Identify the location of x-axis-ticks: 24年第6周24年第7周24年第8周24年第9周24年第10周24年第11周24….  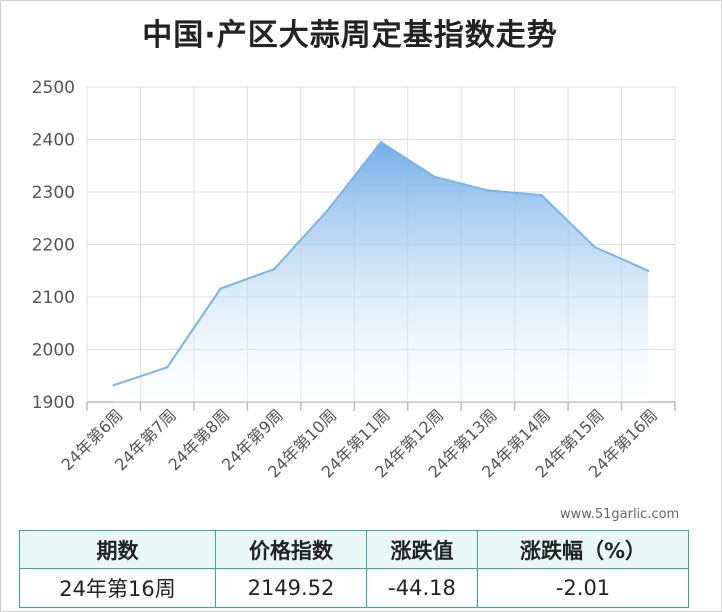
(360, 443).